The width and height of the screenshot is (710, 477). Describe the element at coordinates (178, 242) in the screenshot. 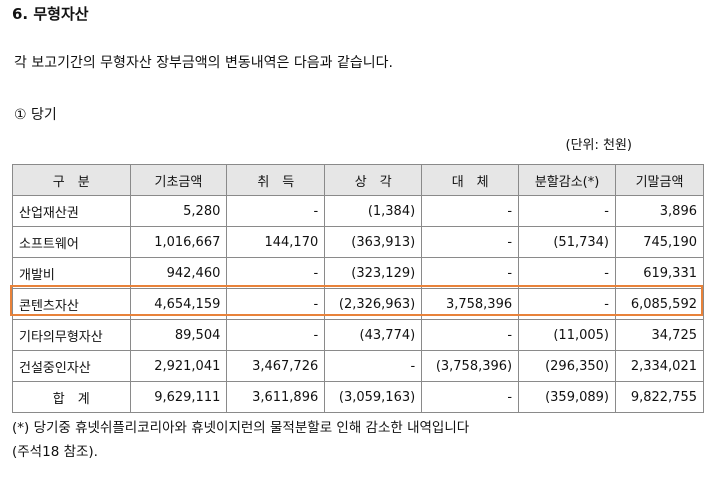

I see `table-cell: 1,016,667` at that location.